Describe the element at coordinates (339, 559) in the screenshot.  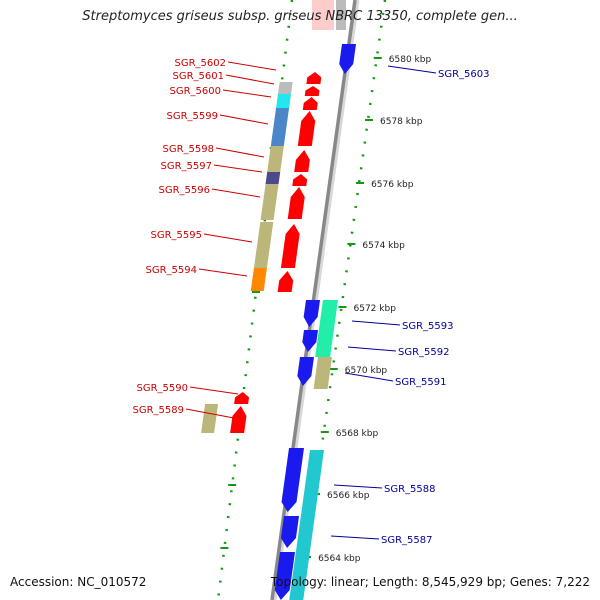
I see `scale-label: 6564 kbp` at that location.